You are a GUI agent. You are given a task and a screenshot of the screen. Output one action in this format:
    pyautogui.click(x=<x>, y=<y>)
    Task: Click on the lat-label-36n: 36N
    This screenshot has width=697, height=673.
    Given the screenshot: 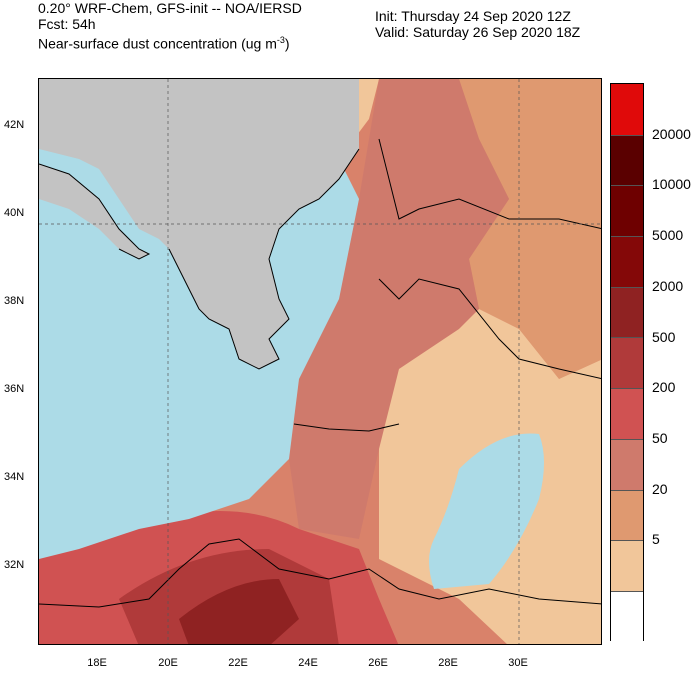 What is the action you would take?
    pyautogui.click(x=14, y=389)
    